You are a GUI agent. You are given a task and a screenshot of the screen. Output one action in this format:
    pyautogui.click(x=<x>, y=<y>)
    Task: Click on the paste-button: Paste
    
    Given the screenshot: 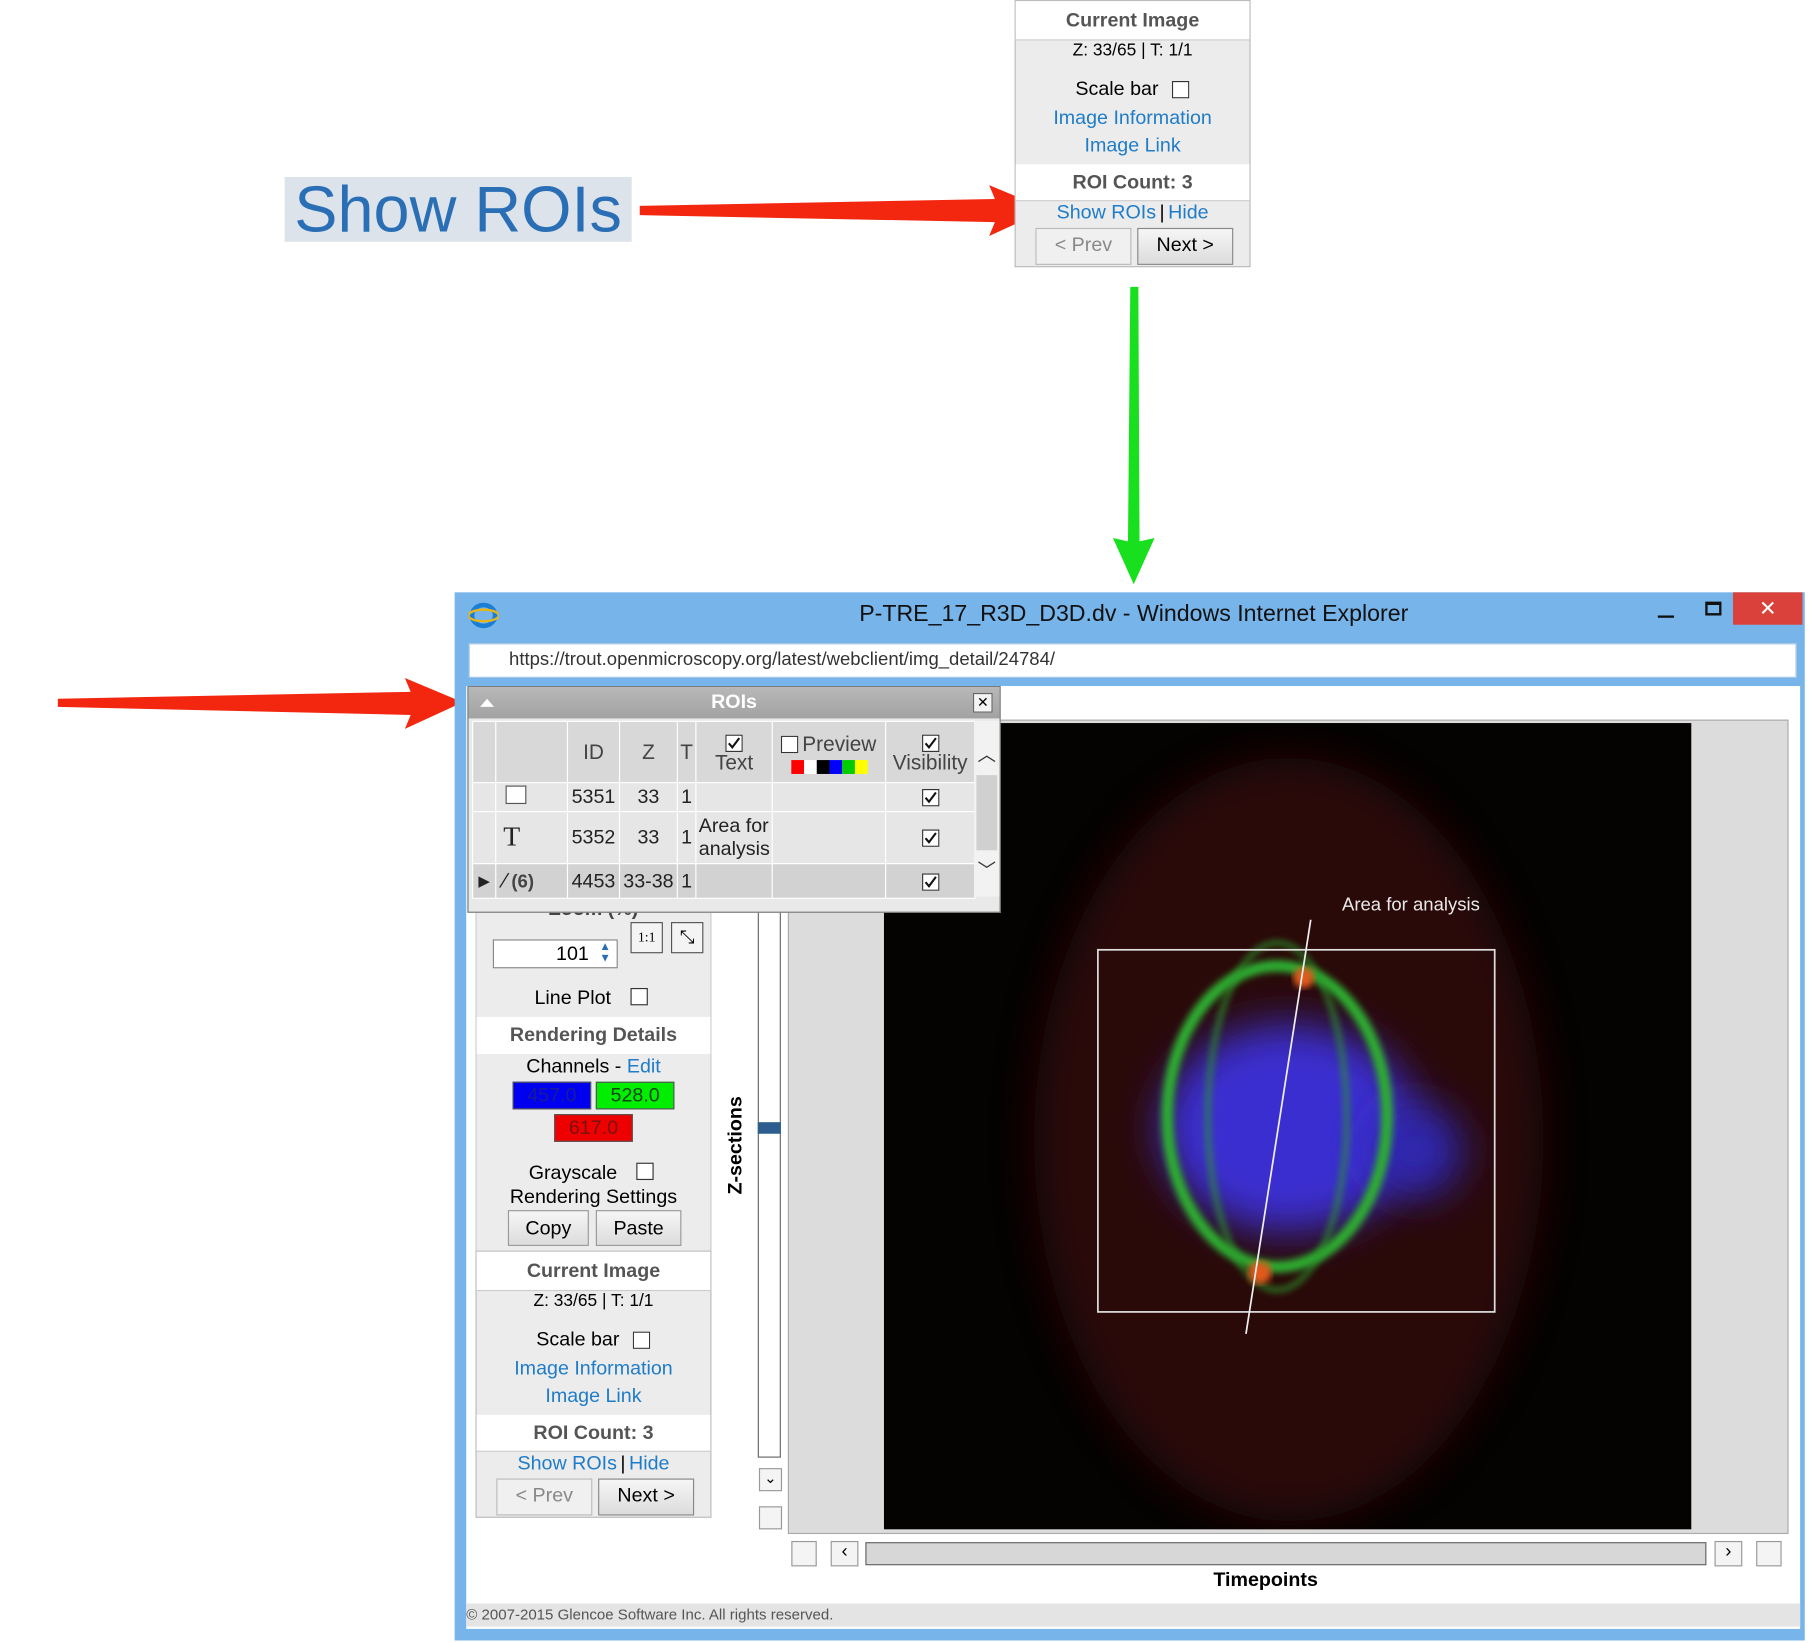 What is the action you would take?
    pyautogui.click(x=638, y=1228)
    